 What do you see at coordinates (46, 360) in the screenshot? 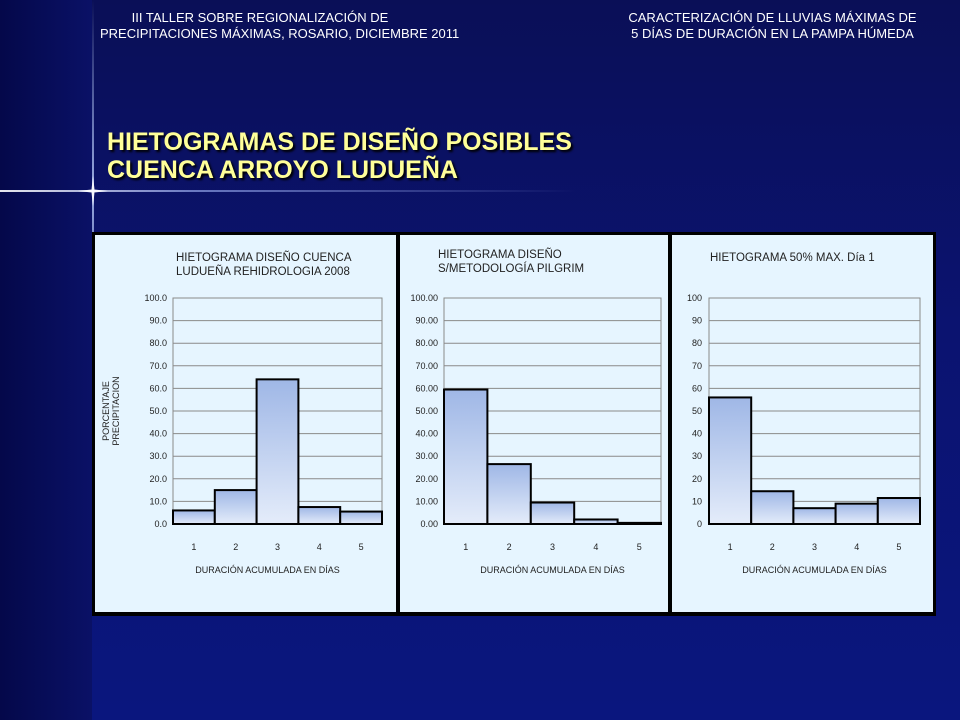
I see `left-band` at bounding box center [46, 360].